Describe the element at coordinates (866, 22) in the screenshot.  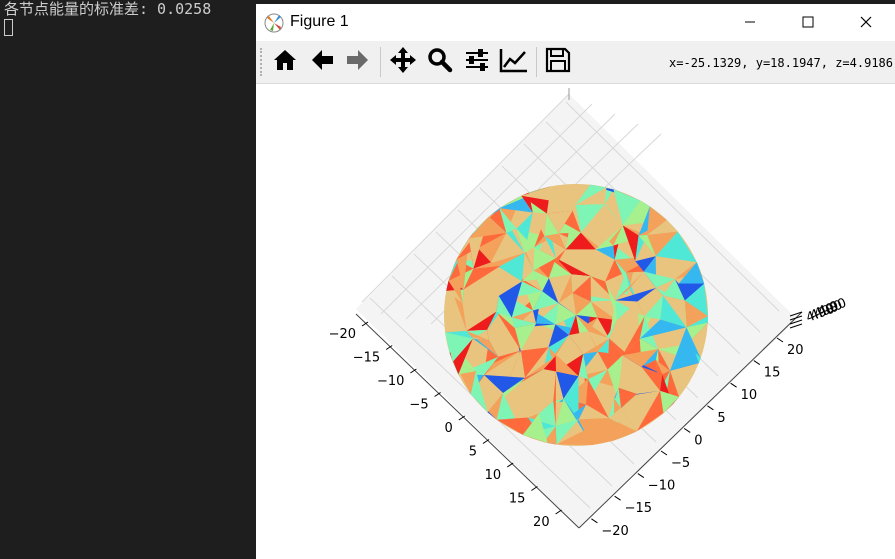
I see `close-button` at that location.